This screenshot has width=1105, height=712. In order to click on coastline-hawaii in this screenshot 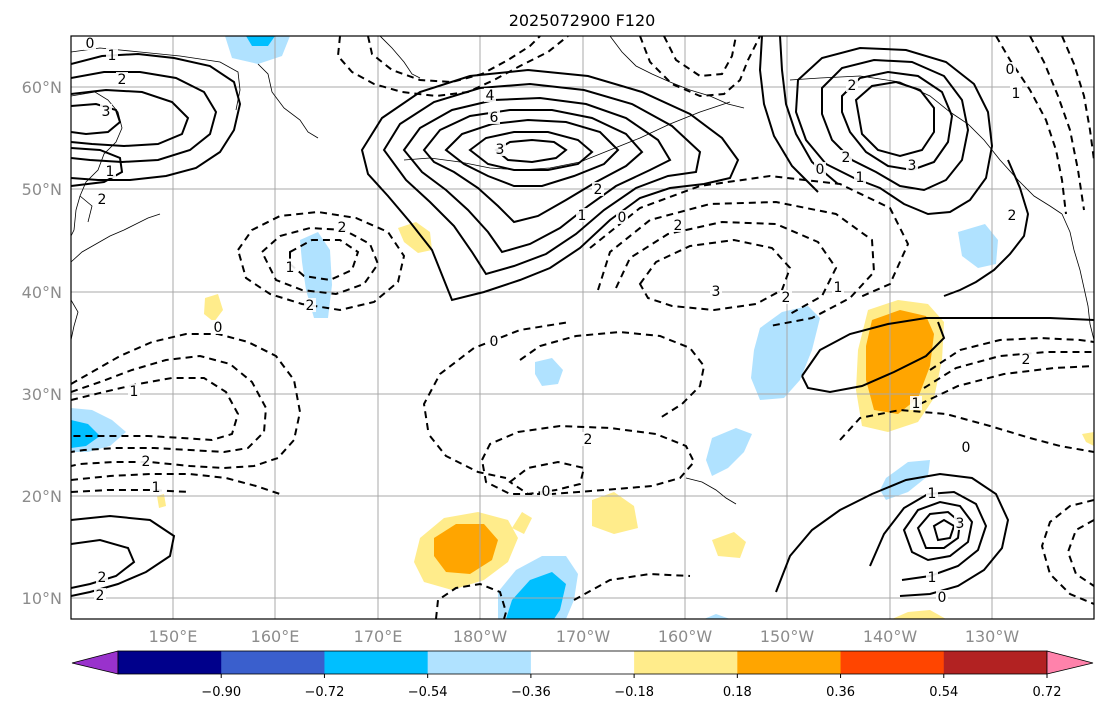, I will do `click(711, 491)`.